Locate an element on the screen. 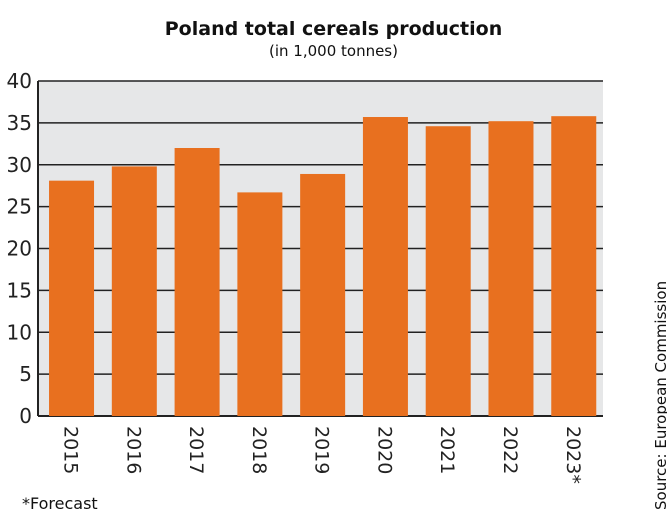 This screenshot has width=667, height=521. x-tick-label: 2019 is located at coordinates (322, 450).